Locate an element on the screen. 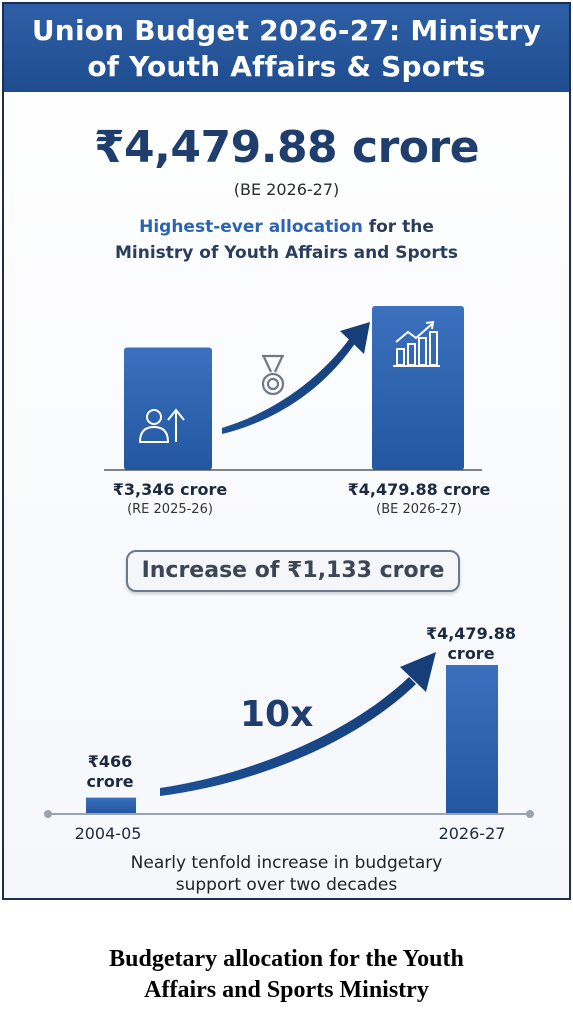 The width and height of the screenshot is (573, 1024). chart2-value-label-2004: ₹466 crore is located at coordinates (109, 772).